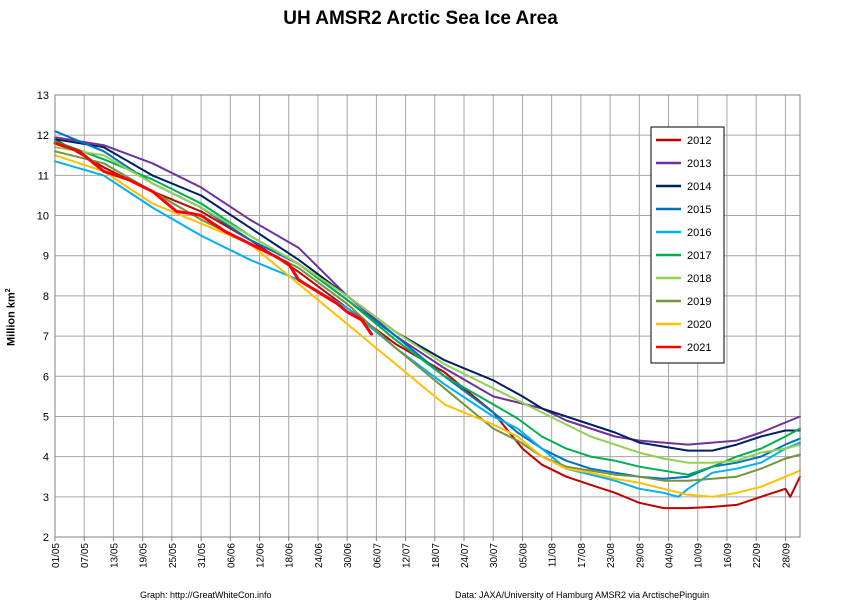  I want to click on y-tick-label: 6, so click(46, 377).